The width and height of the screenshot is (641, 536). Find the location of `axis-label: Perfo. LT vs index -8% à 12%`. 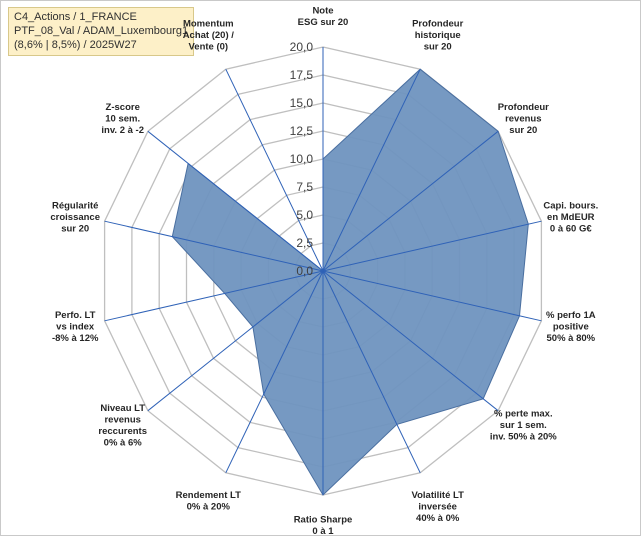

axis-label: Perfo. LT vs index -8% à 12% is located at coordinates (75, 327).